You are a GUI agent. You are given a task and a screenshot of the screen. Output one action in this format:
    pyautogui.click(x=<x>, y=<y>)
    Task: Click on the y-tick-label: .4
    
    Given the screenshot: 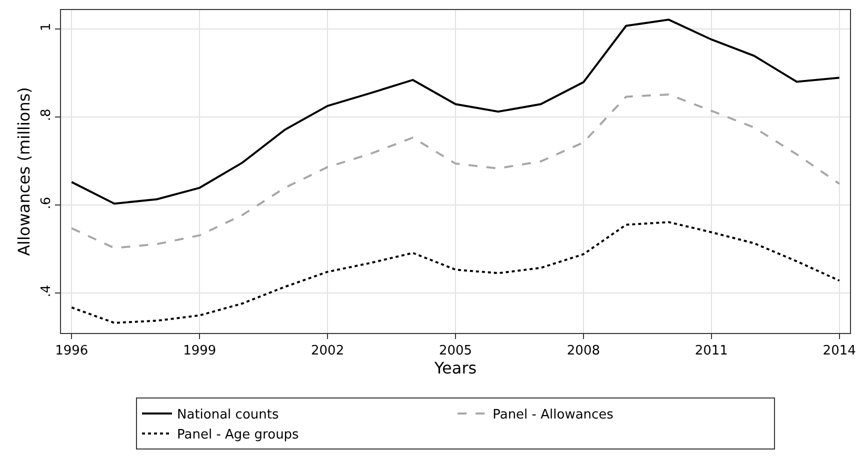 What is the action you would take?
    pyautogui.click(x=46, y=291)
    